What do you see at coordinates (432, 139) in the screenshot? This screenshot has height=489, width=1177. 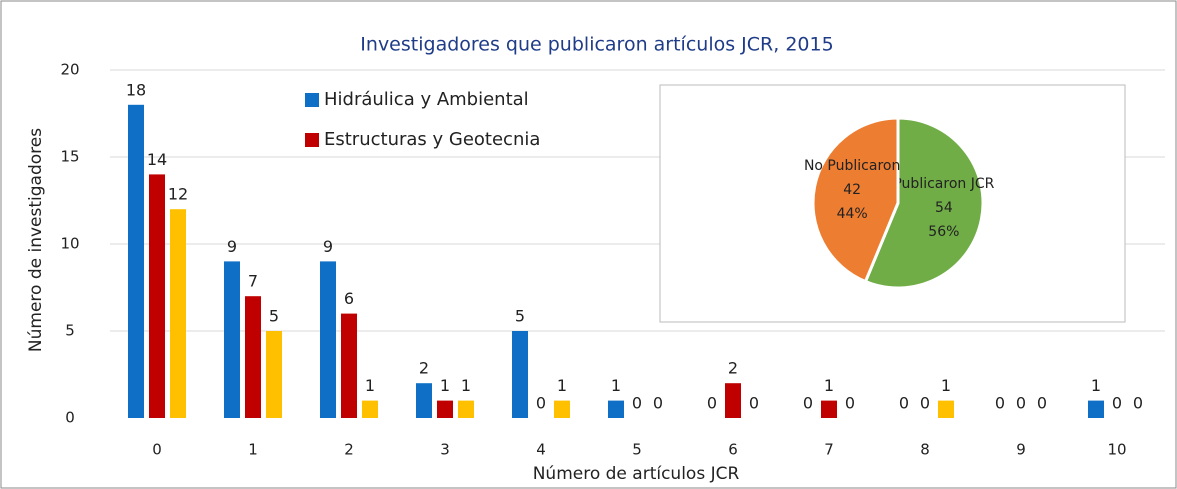 I see `legend-label: Estructuras y Geotecnia` at bounding box center [432, 139].